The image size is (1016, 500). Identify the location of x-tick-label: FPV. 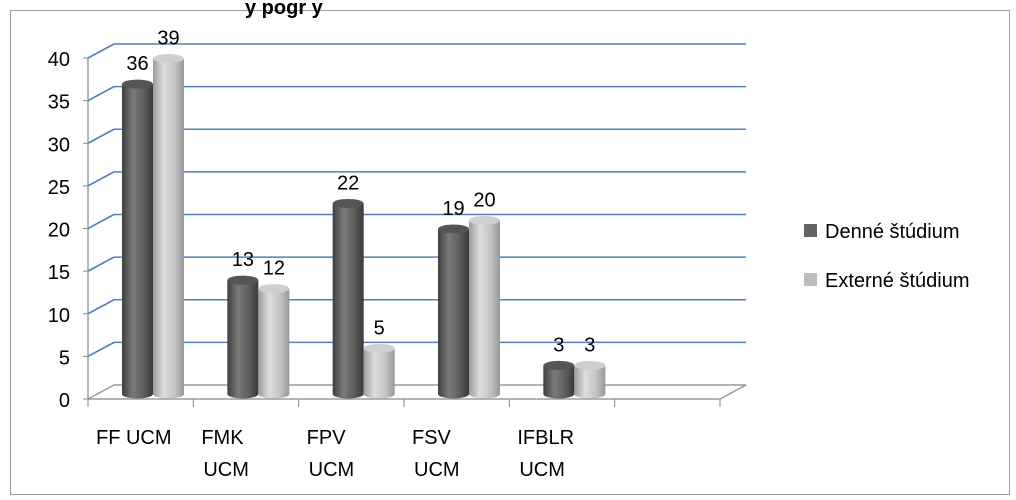
(327, 438).